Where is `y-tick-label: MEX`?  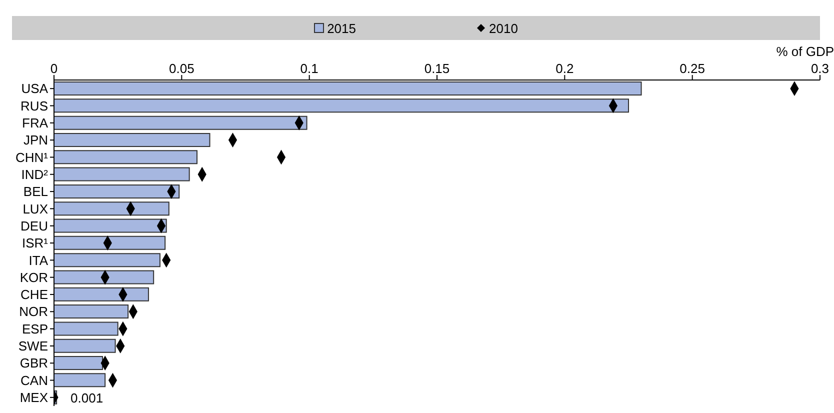 y-tick-label: MEX is located at coordinates (34, 398).